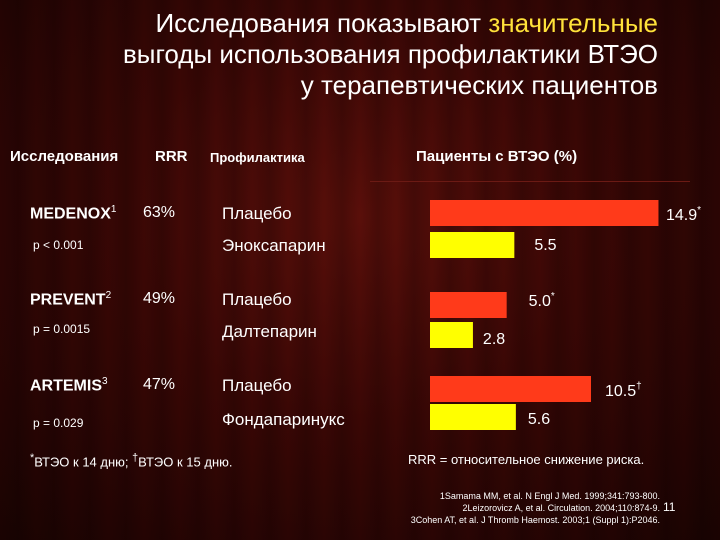  Describe the element at coordinates (58, 245) in the screenshot. I see `pvalue-medenox: p < 0.001` at that location.